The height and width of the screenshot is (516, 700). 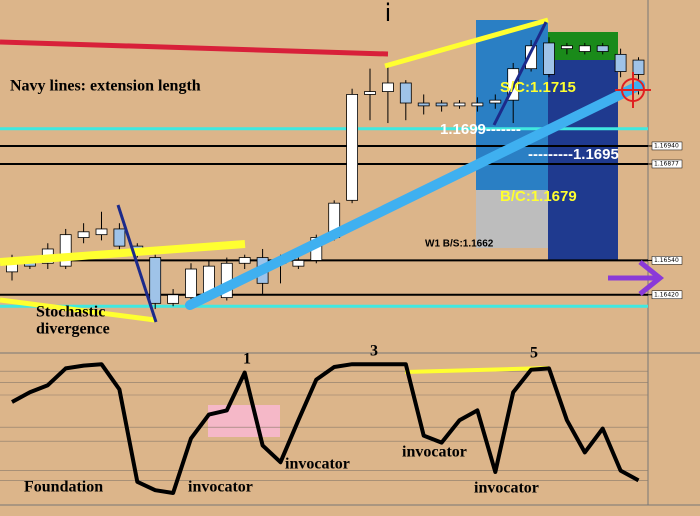 I want to click on annotation: W1 B/S:1.1662, so click(x=459, y=244).